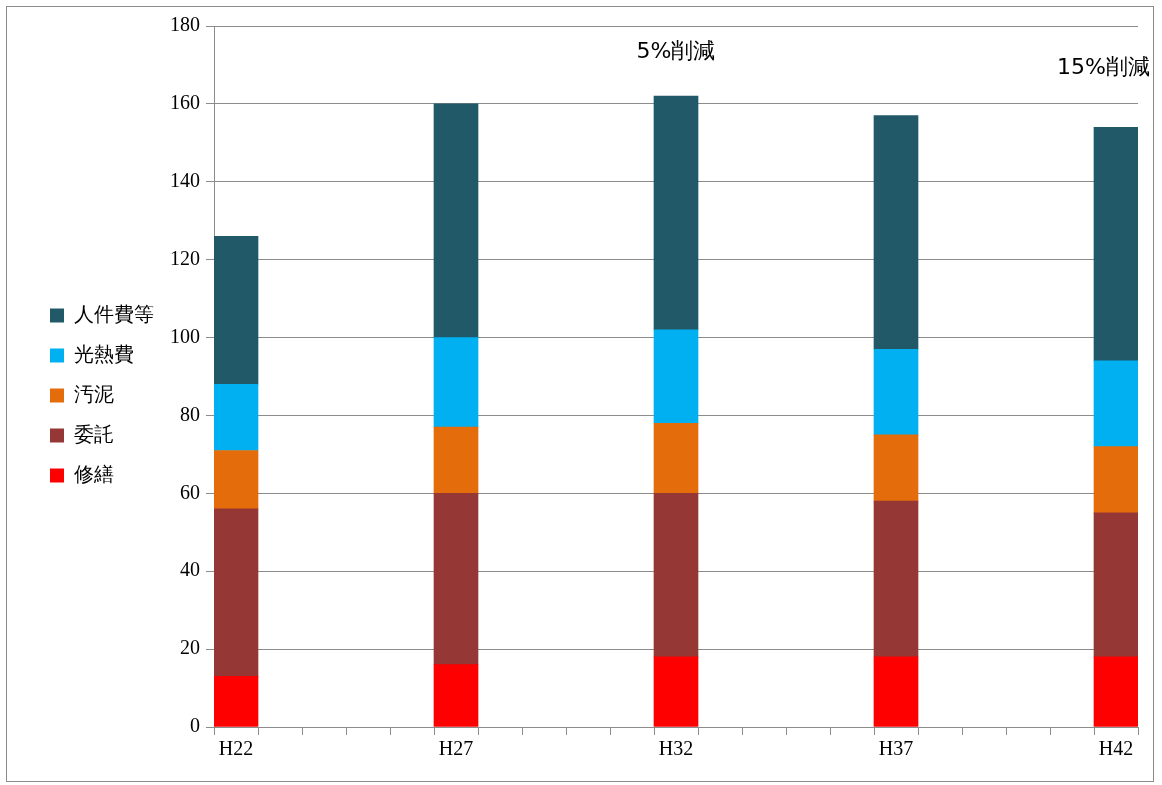 This screenshot has width=1162, height=785. What do you see at coordinates (185, 335) in the screenshot?
I see `y-tick-label: 100` at bounding box center [185, 335].